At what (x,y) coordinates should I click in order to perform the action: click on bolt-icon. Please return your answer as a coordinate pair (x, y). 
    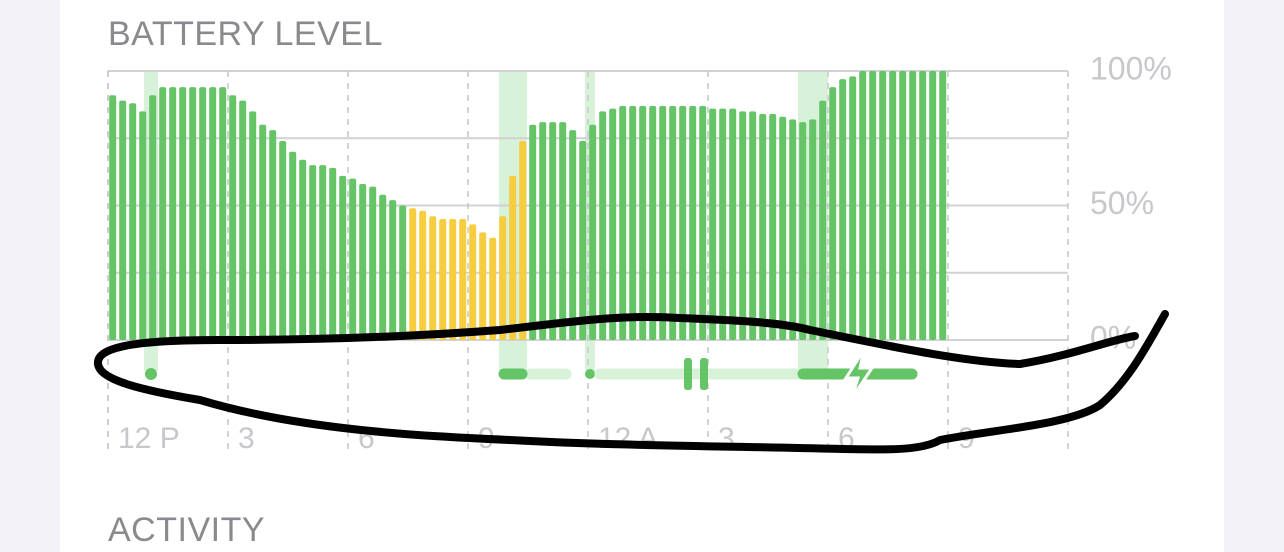
    Looking at the image, I should click on (859, 374).